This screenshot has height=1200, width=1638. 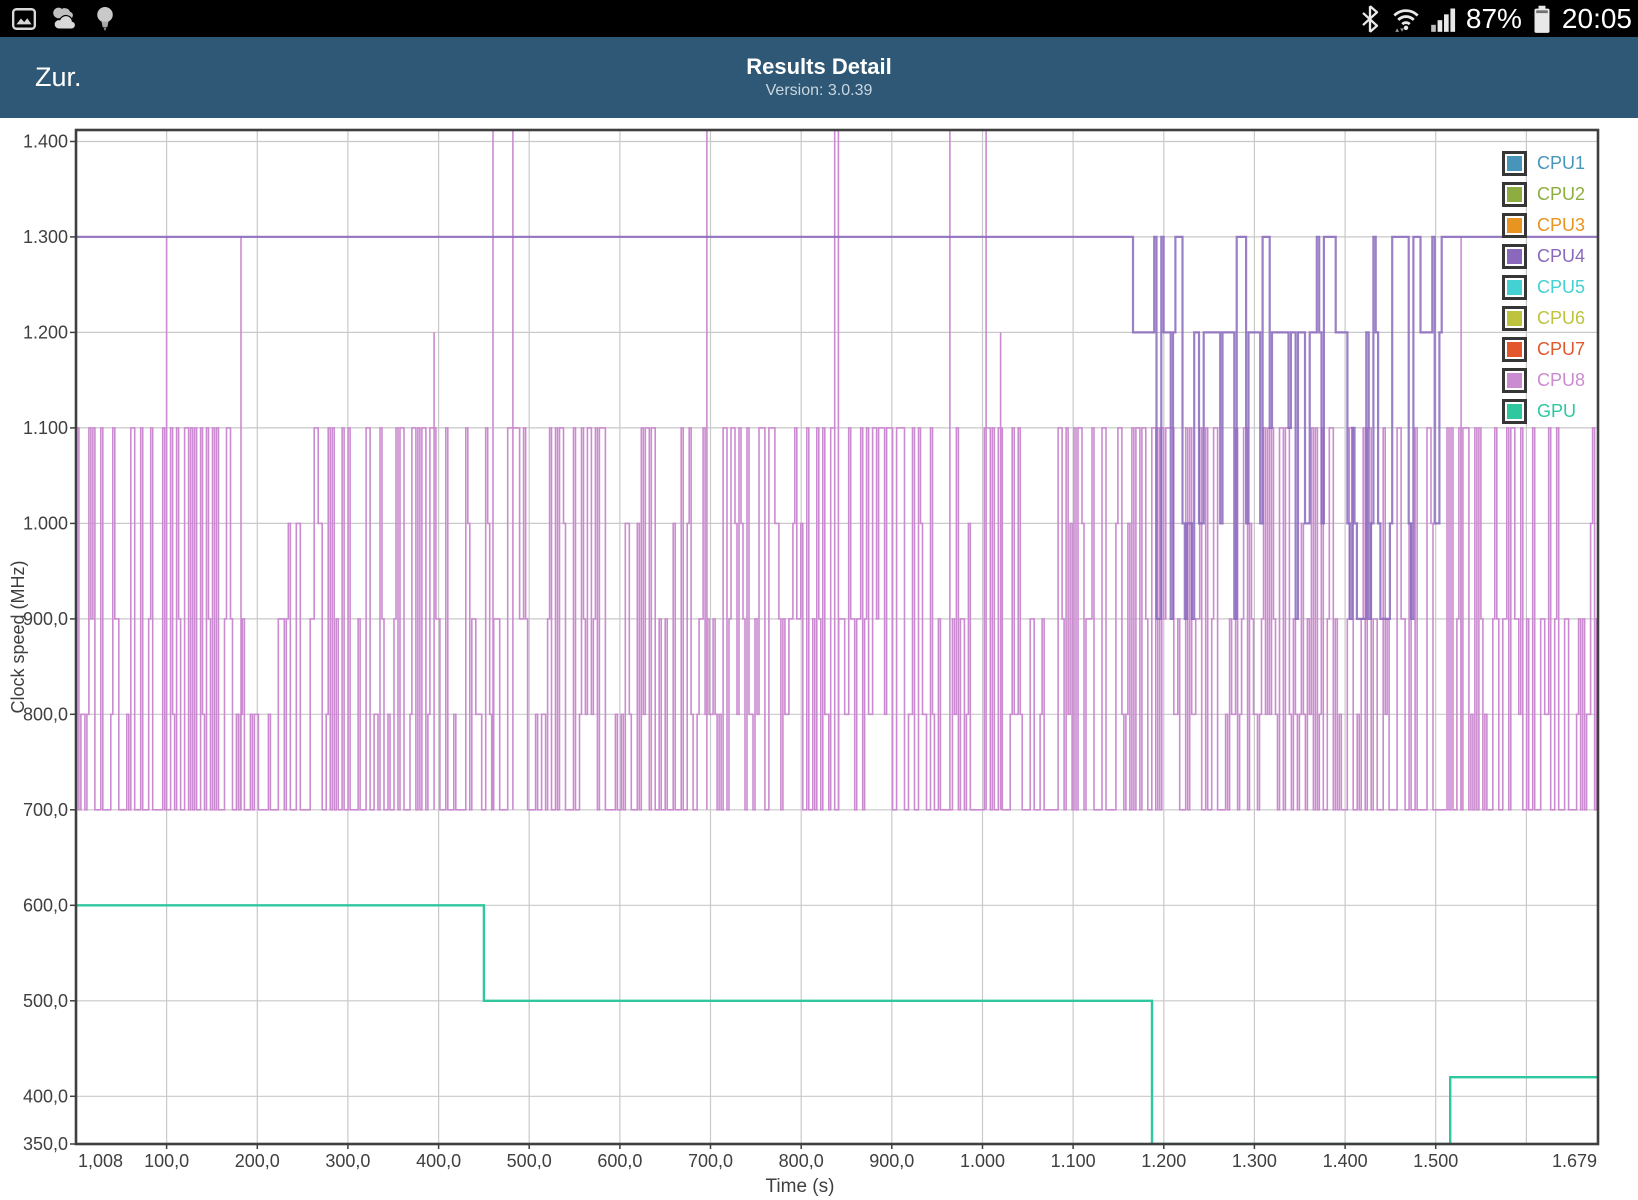 What do you see at coordinates (1561, 349) in the screenshot?
I see `legend-label: CPU7` at bounding box center [1561, 349].